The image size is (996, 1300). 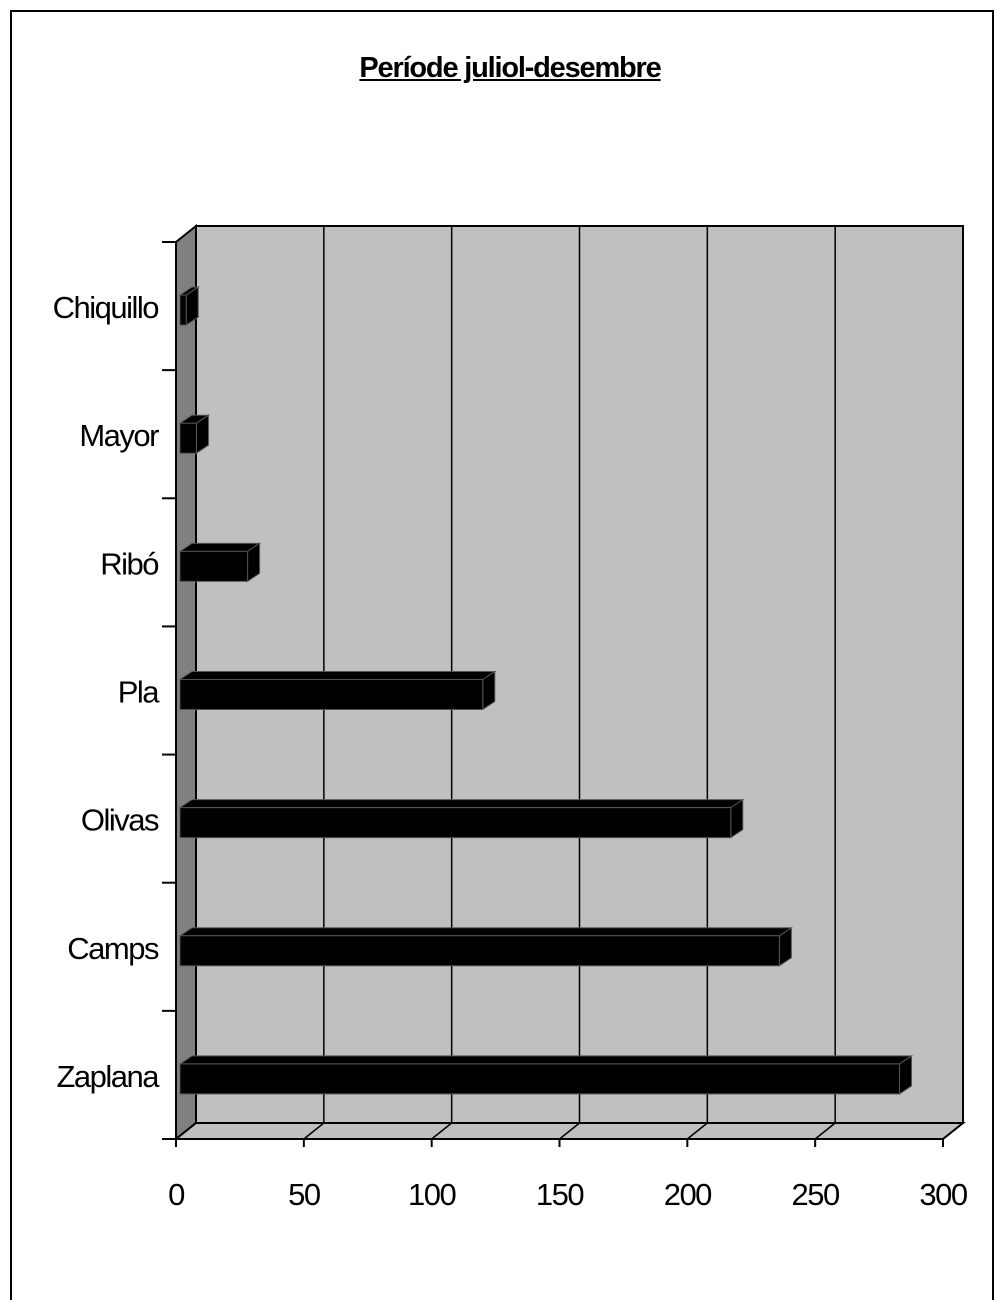 What do you see at coordinates (479, 951) in the screenshot?
I see `bar-front-camps` at bounding box center [479, 951].